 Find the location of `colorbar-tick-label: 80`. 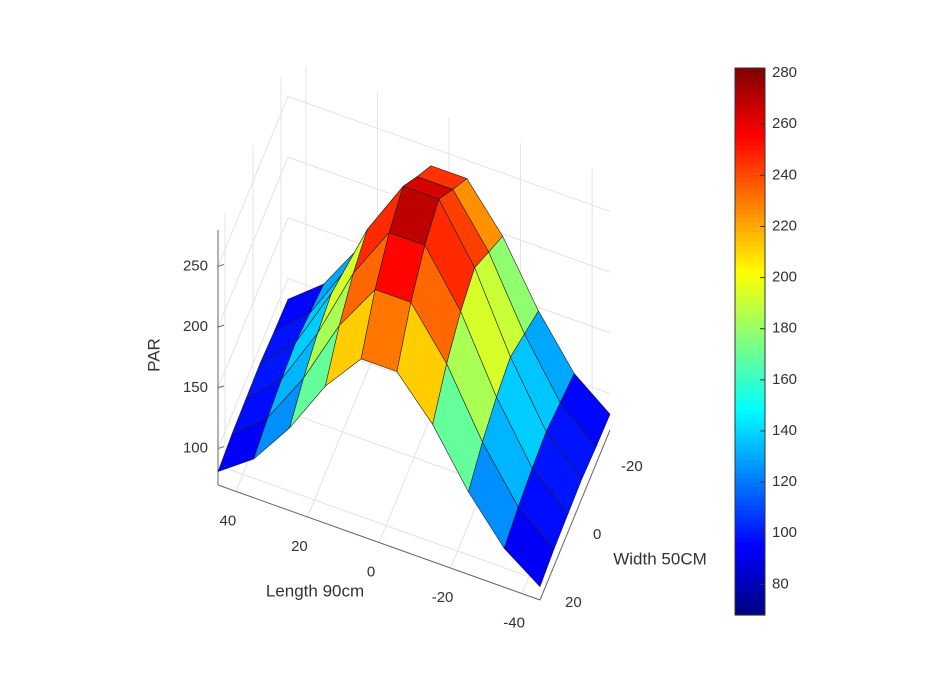

colorbar-tick-label: 80 is located at coordinates (780, 583).